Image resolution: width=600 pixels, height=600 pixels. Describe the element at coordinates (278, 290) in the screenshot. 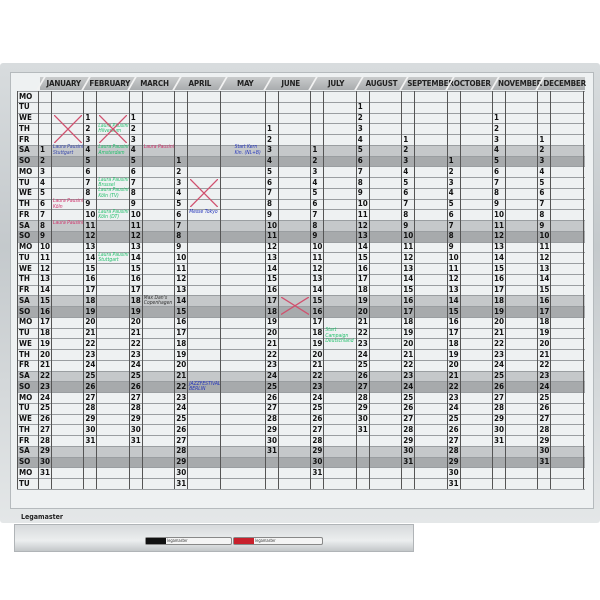

I see `day-strip-line` at that location.